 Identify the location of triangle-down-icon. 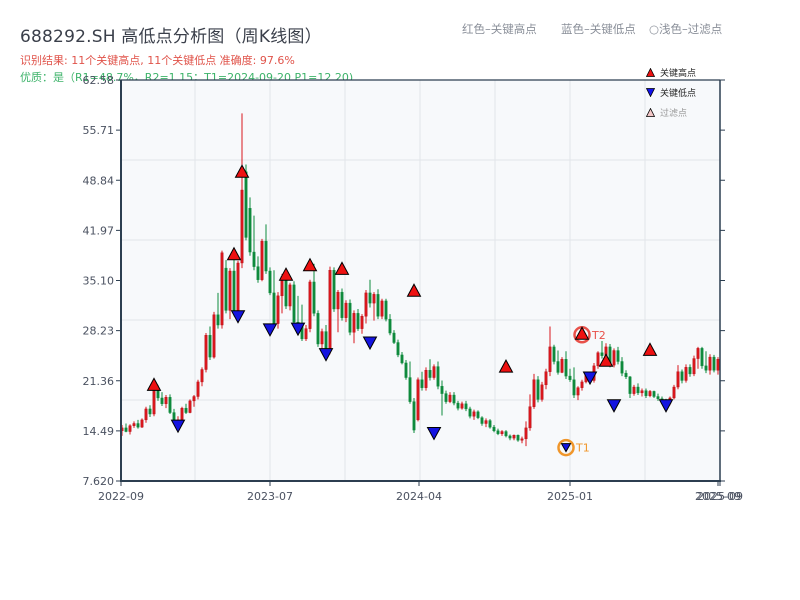
(650, 92).